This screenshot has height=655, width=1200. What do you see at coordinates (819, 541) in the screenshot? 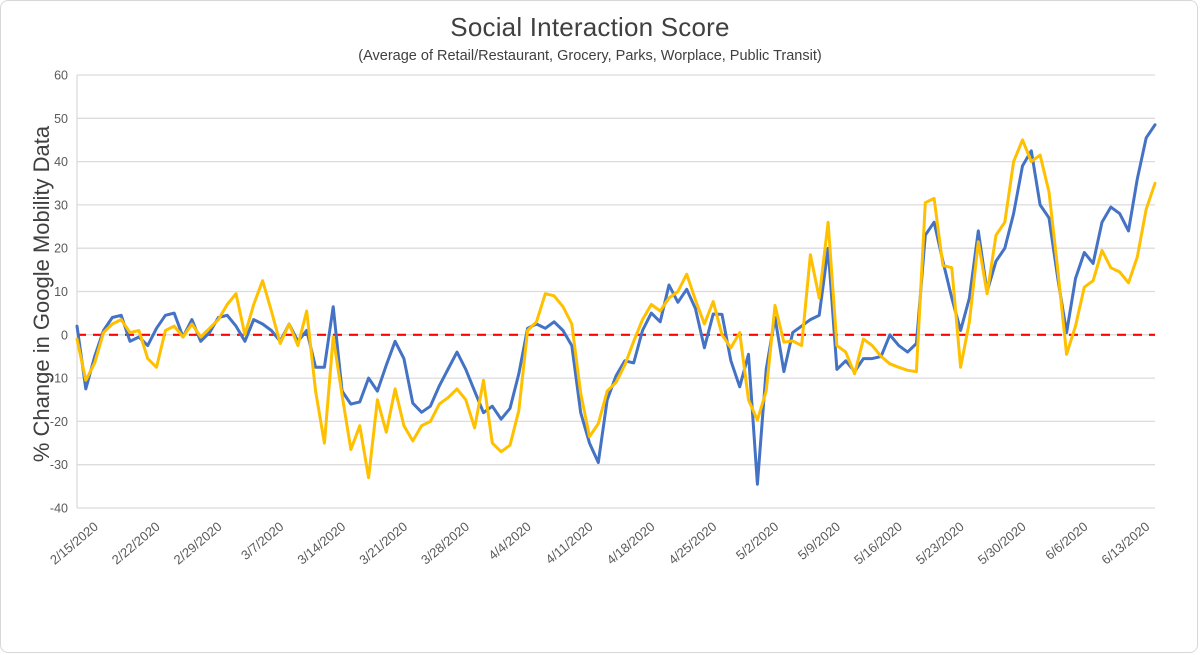
I see `x-tick-label: 5/9/2020` at bounding box center [819, 541].